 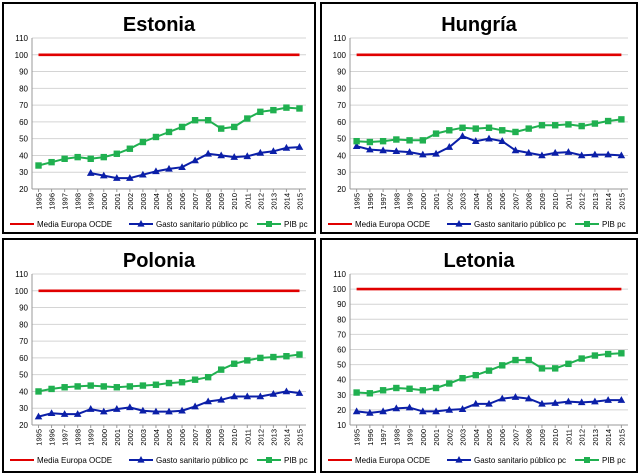 I want to click on y-tick-label: 70, so click(x=23, y=105).